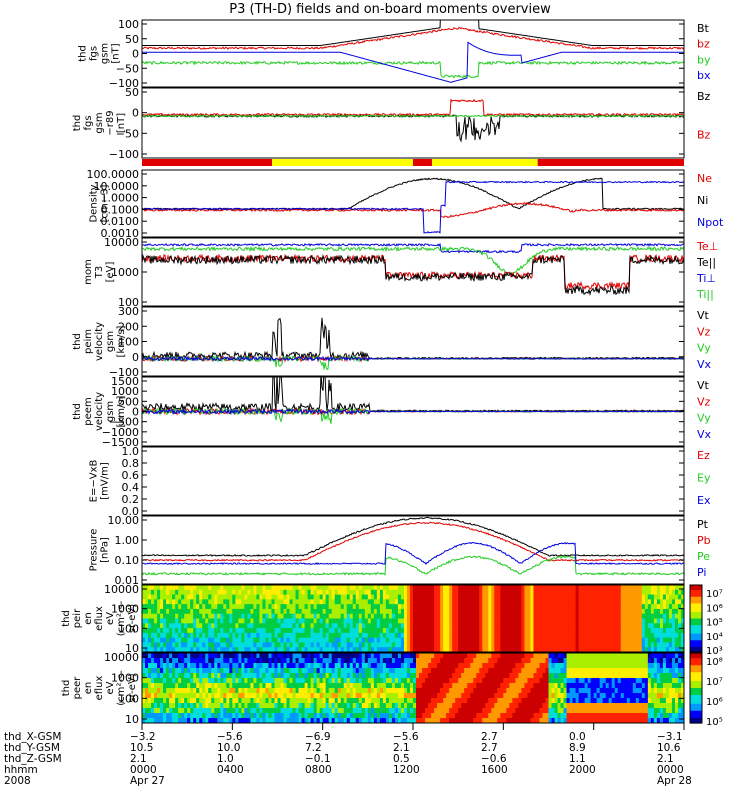 This screenshot has height=800, width=750. I want to click on legend-entry: Pb, so click(704, 540).